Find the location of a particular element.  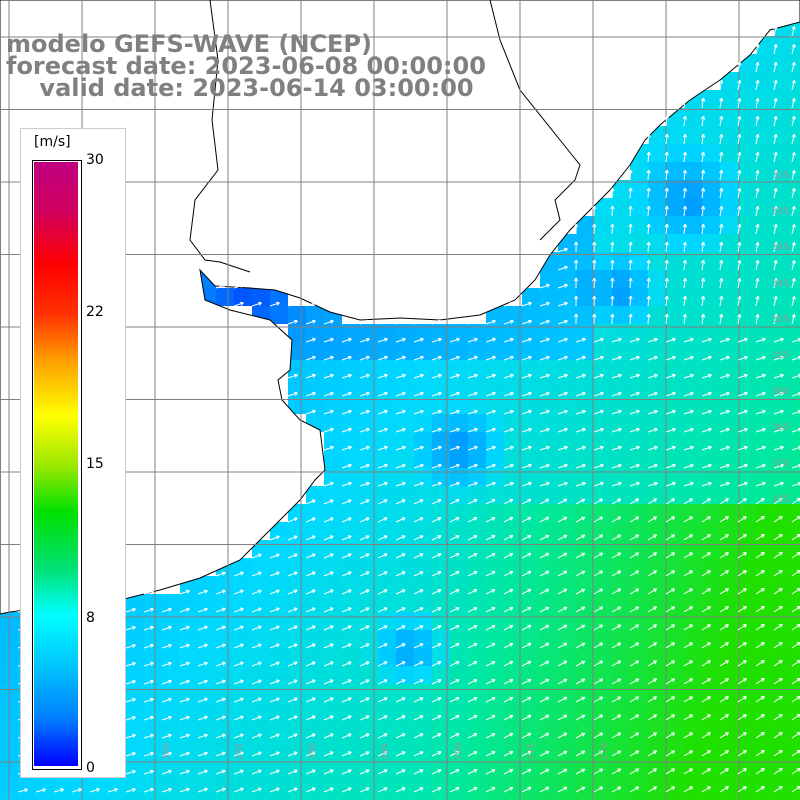

lat-label: 370 is located at coordinates (780, 464).